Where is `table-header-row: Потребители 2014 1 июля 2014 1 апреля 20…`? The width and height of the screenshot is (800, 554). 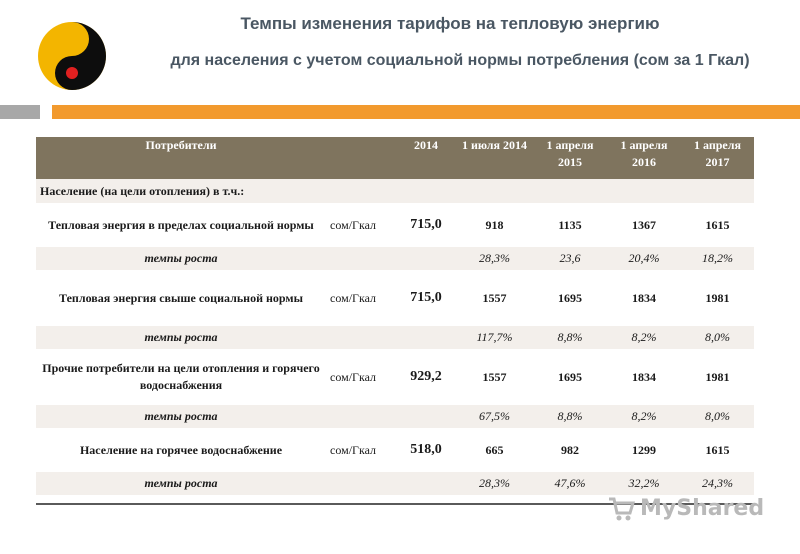
table-header-row: Потребители 2014 1 июля 2014 1 апреля 20… is located at coordinates (395, 158).